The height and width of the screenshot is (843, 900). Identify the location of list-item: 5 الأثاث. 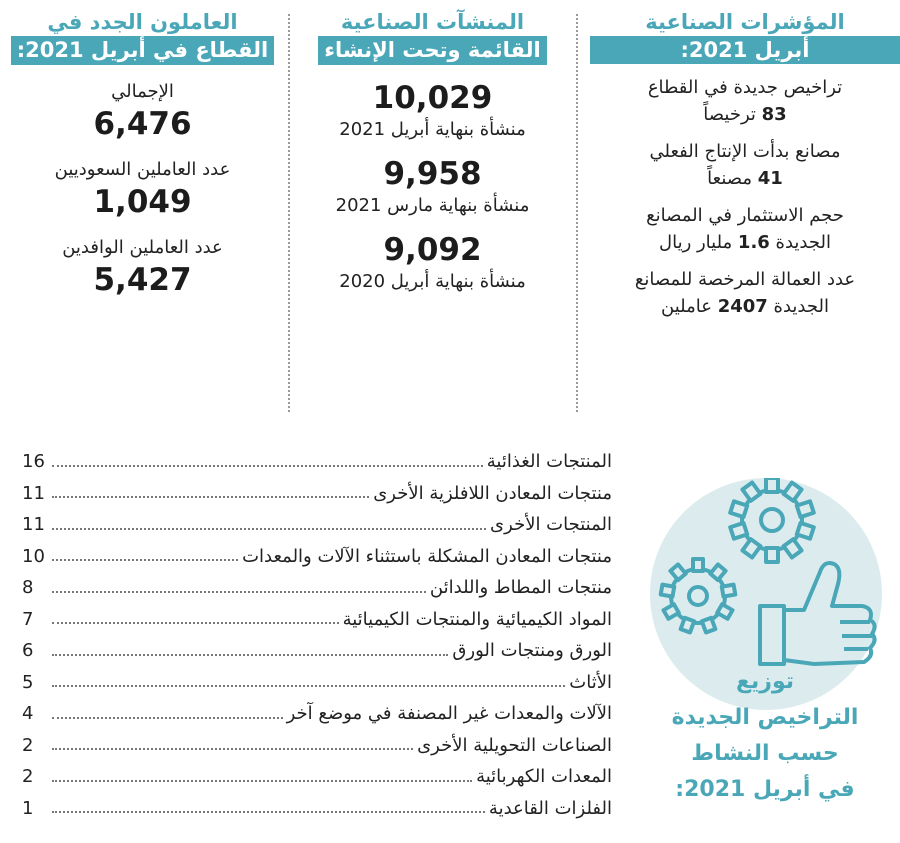
(317, 683).